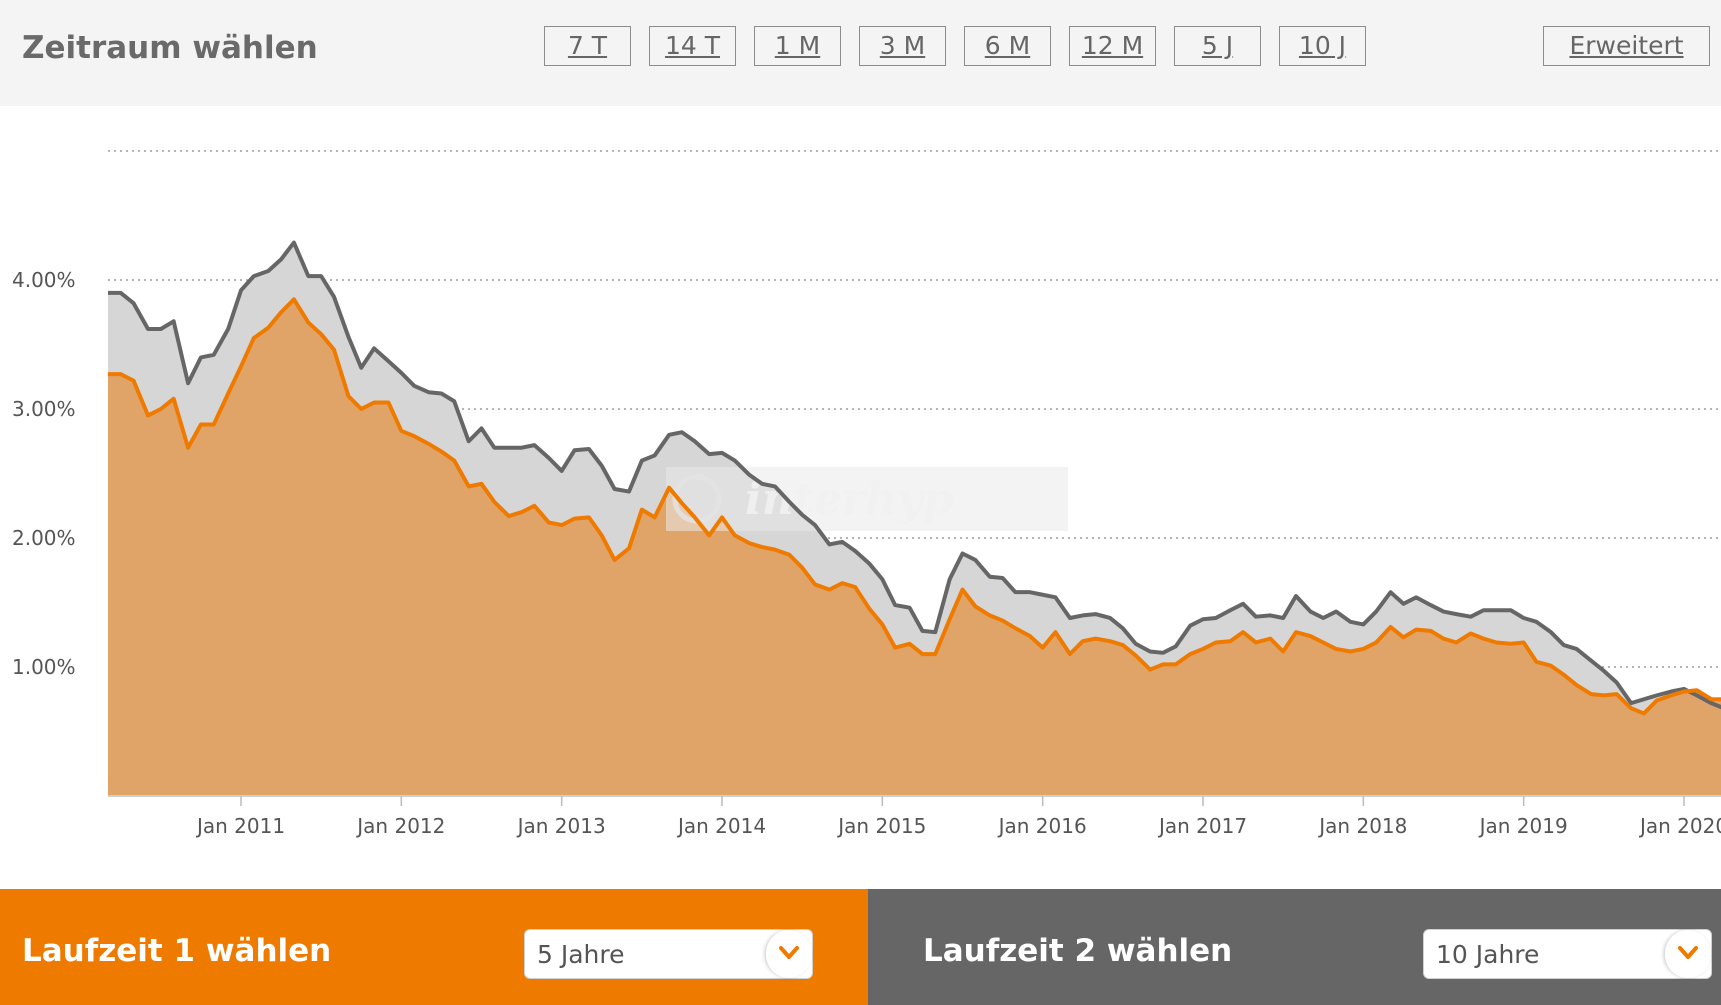 This screenshot has height=1005, width=1721. I want to click on x-tick-label: Jan 2011, so click(240, 826).